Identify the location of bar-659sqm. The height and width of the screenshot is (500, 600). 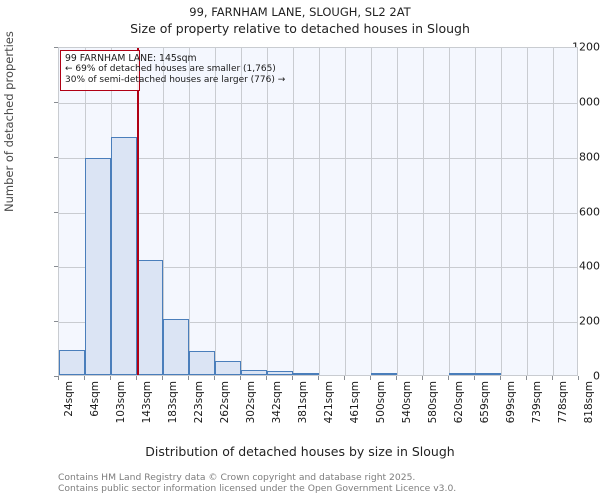
(488, 374).